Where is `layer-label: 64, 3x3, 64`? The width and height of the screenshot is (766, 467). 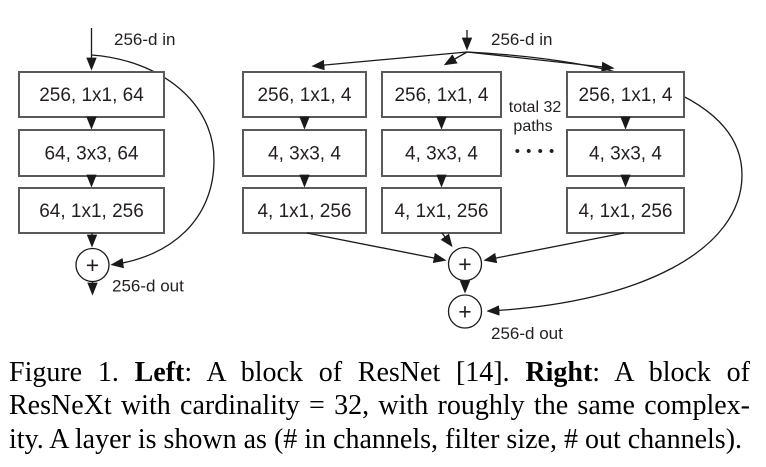
layer-label: 64, 3x3, 64 is located at coordinates (91, 154).